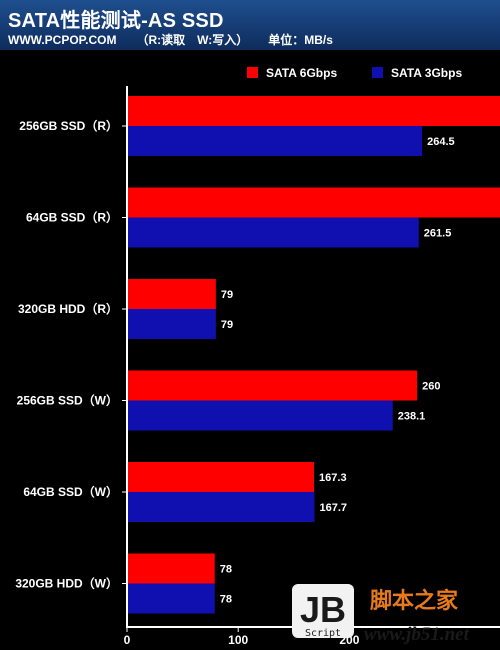  Describe the element at coordinates (414, 601) in the screenshot. I see `watermark-chinese: 脚本之家` at that location.